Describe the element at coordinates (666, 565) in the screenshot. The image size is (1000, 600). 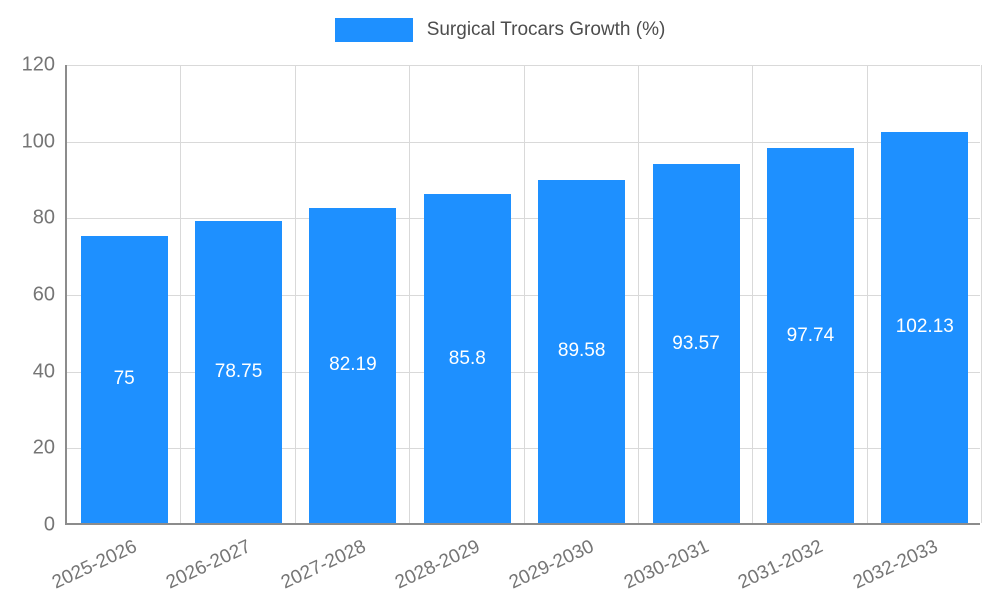
I see `x-axis-category-label: 2030-2031` at that location.